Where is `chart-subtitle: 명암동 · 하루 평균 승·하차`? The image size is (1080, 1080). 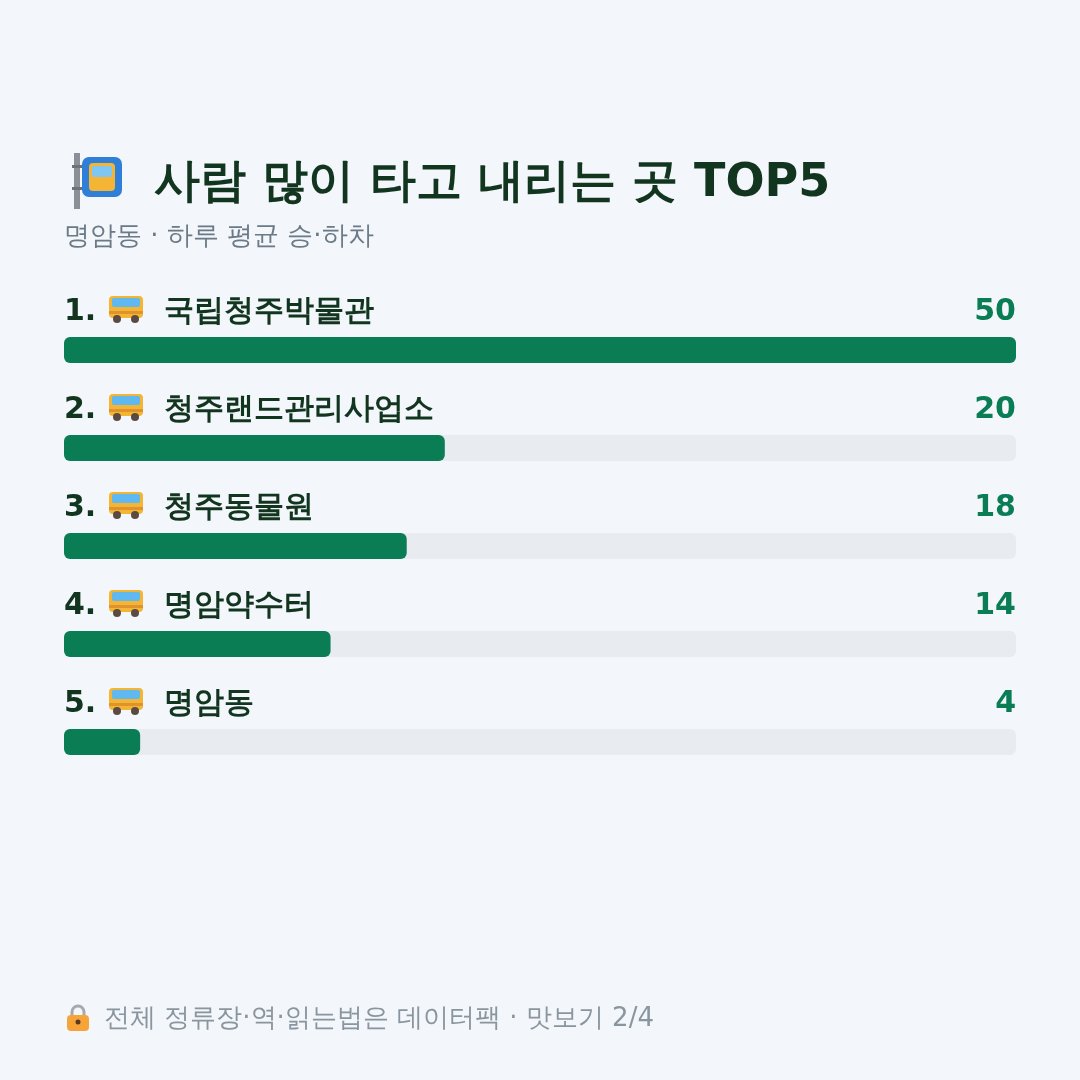
chart-subtitle: 명암동 · 하루 평균 승·하차 is located at coordinates (219, 235).